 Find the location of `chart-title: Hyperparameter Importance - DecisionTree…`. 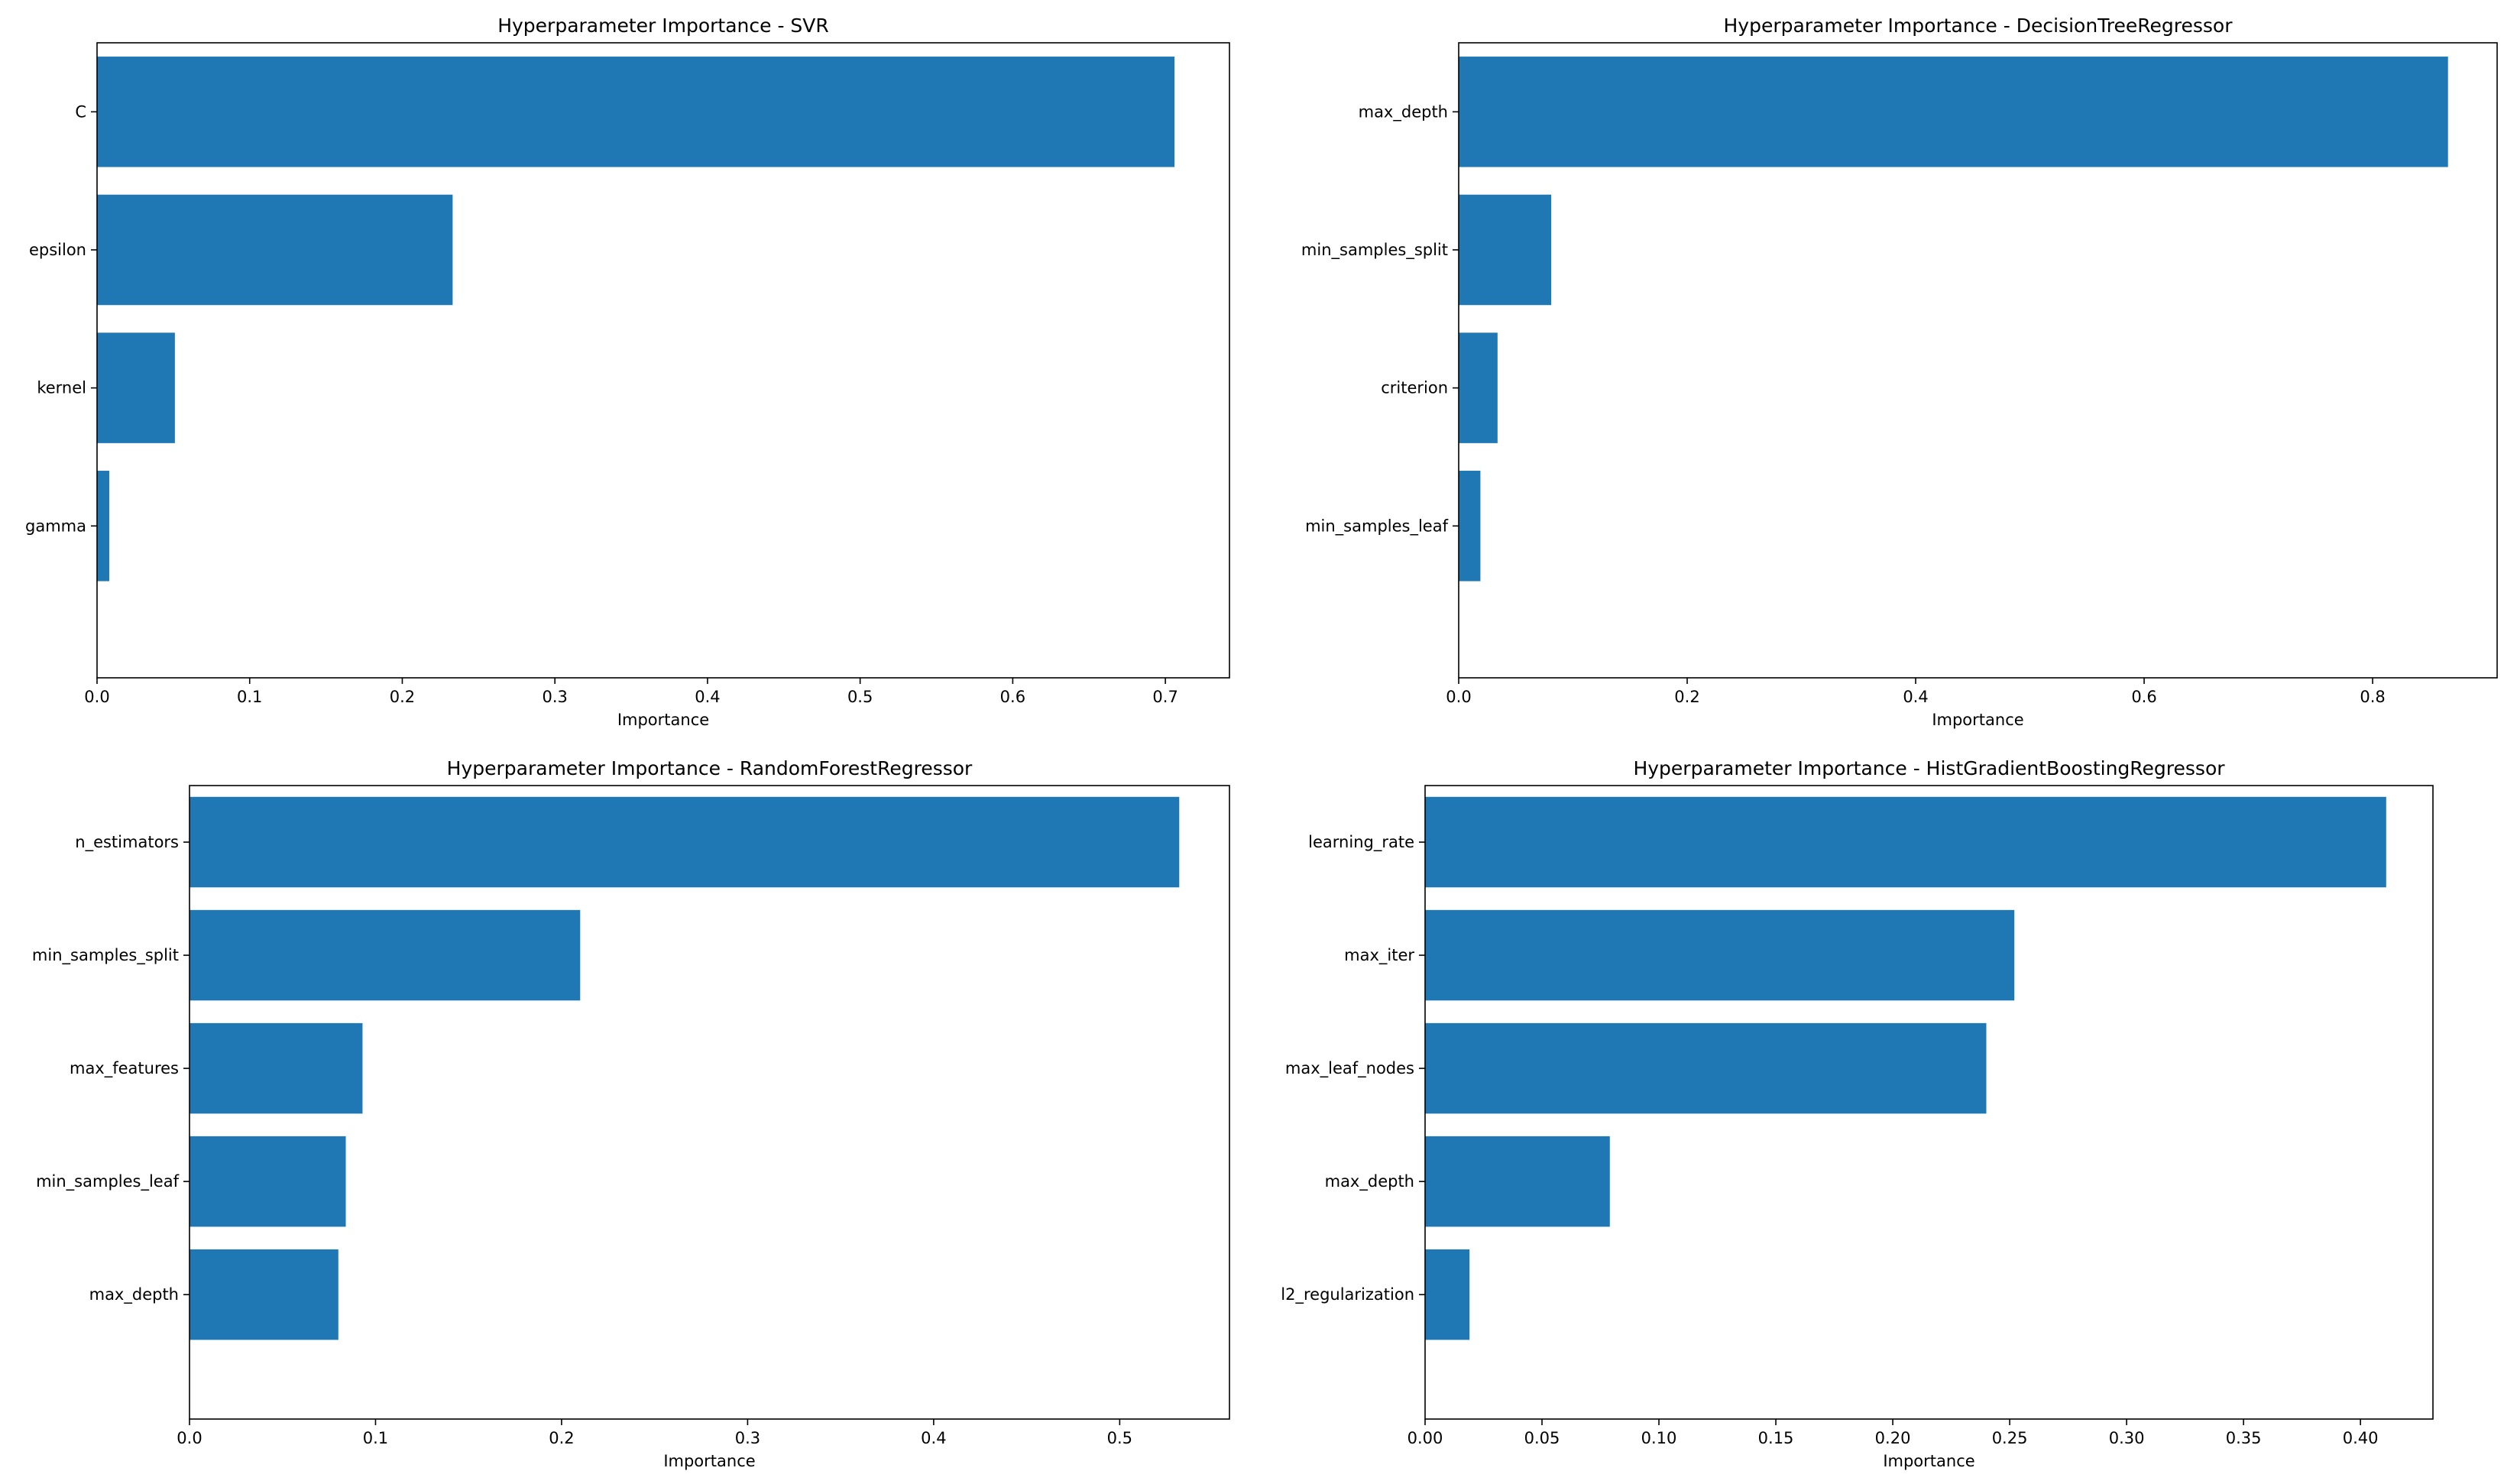

chart-title: Hyperparameter Importance - DecisionTree… is located at coordinates (1979, 26).